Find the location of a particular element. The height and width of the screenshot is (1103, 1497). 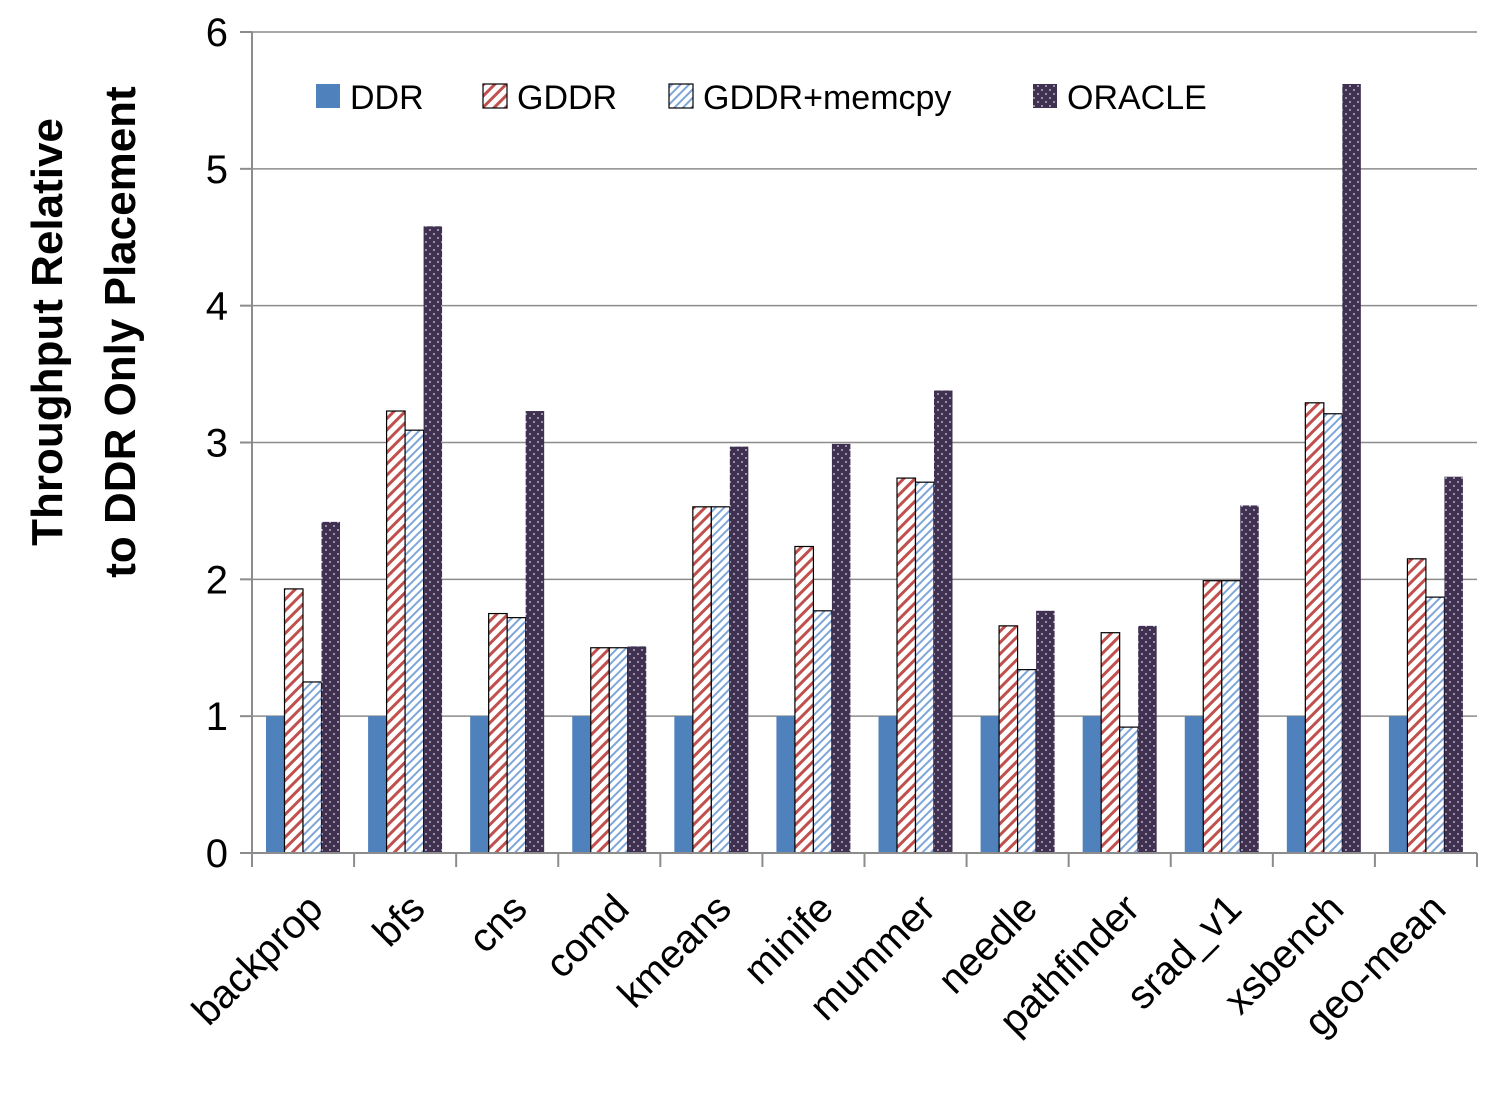

y-tick-label: 4 is located at coordinates (217, 307).